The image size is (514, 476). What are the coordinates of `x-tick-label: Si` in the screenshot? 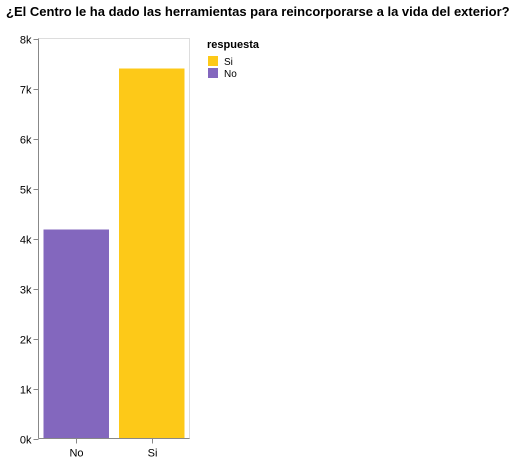 It's located at (153, 454).